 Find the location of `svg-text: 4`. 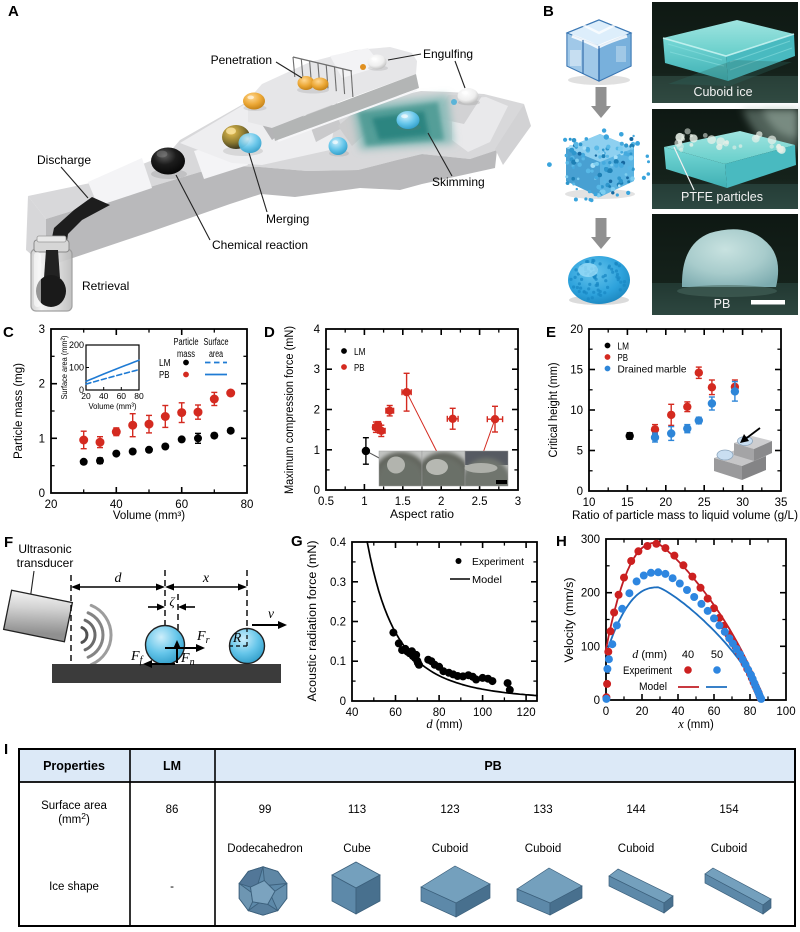

svg-text: 4 is located at coordinates (317, 330).